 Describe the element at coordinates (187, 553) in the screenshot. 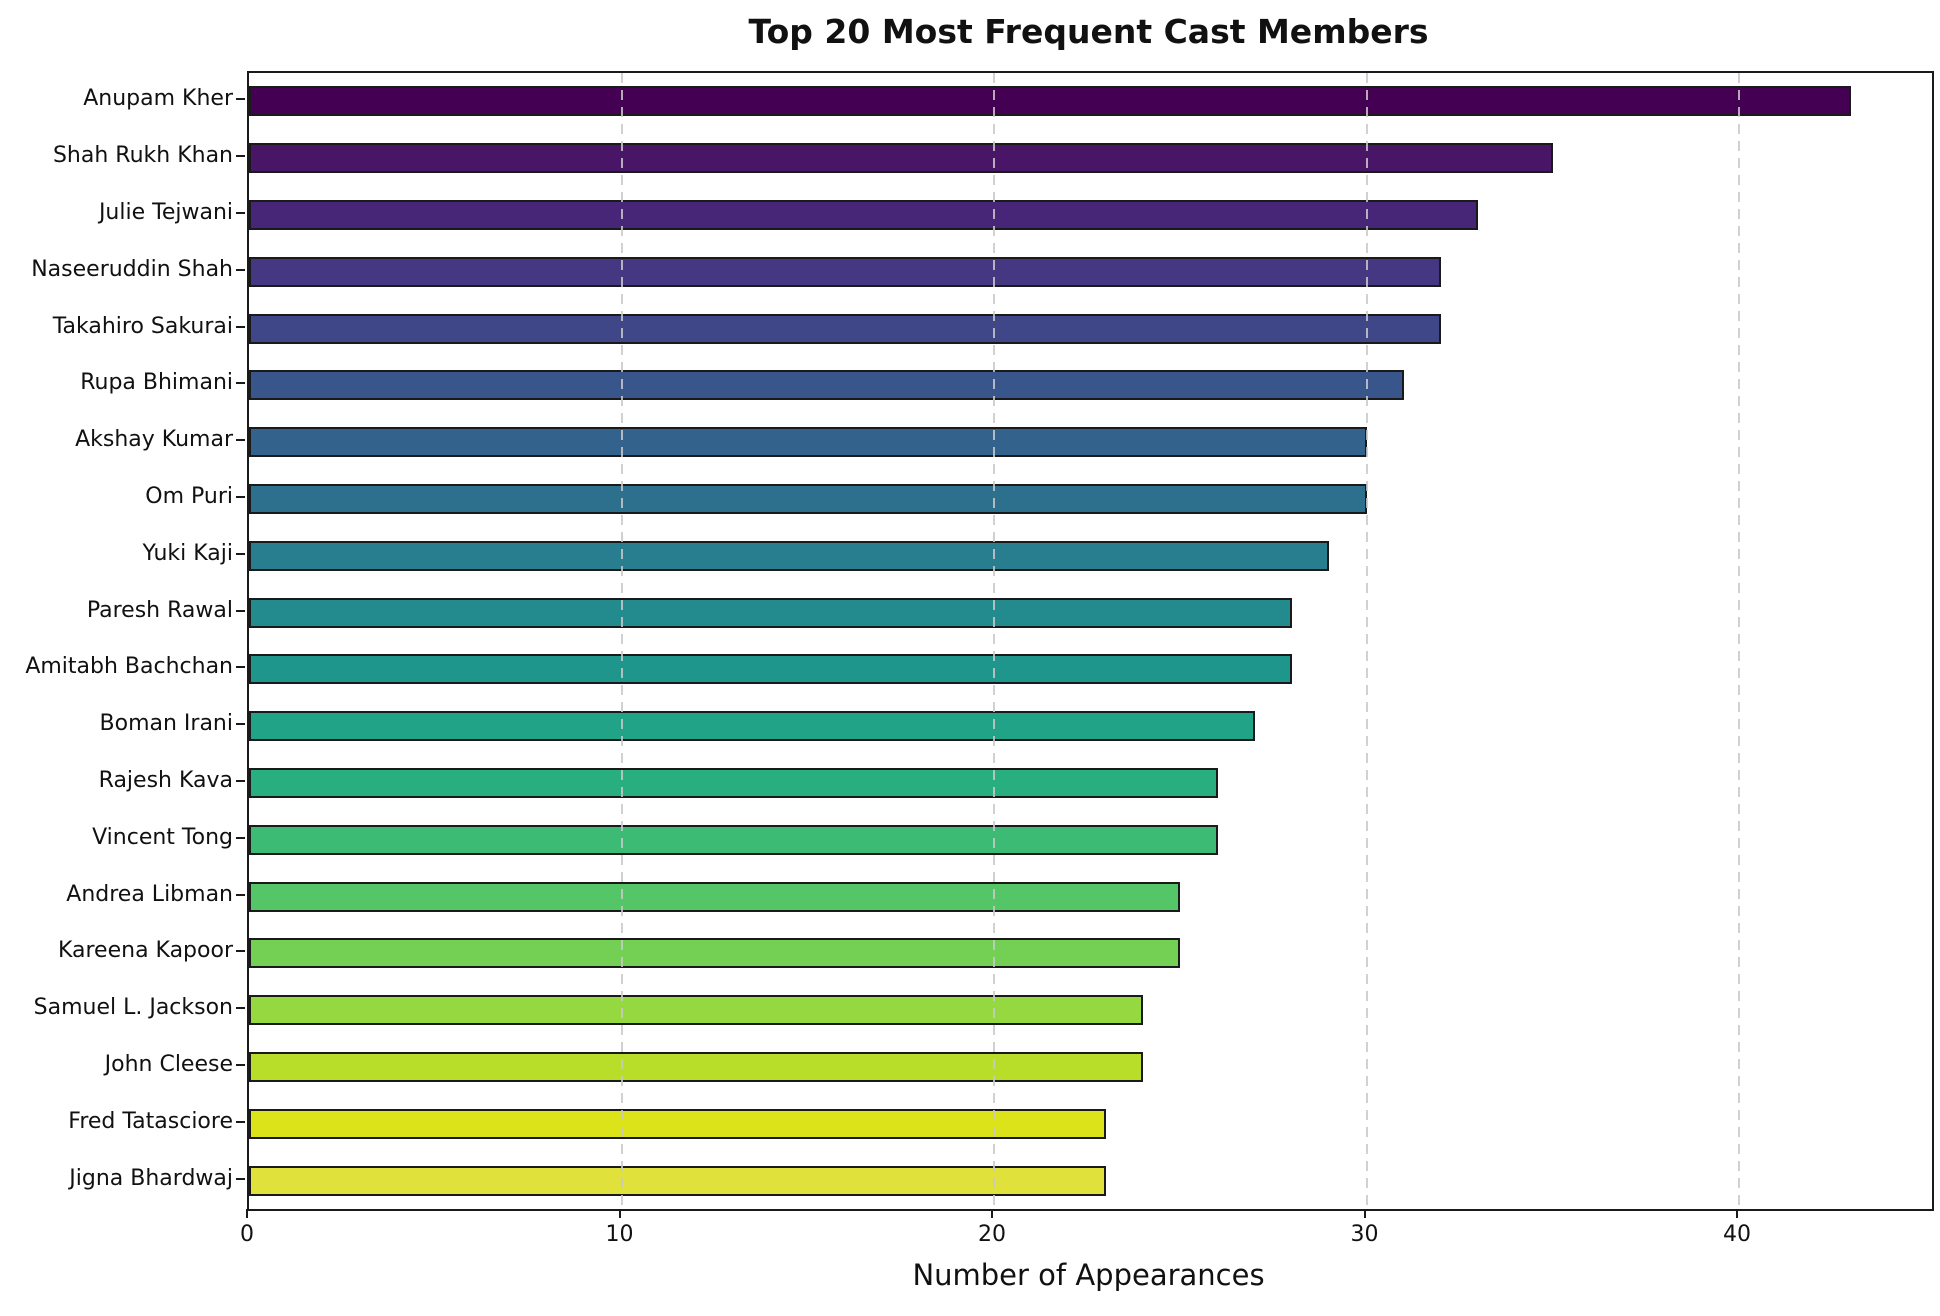

I see `y-tick-label-yuki-kaji: Yuki Kaji` at that location.